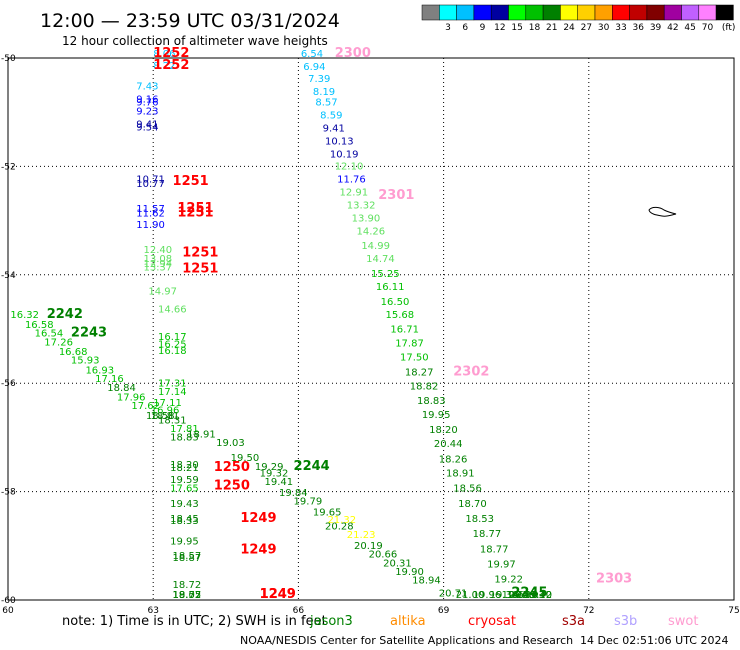 This screenshot has height=650, width=740. I want to click on wave-height-value: 18.56, so click(467, 489).